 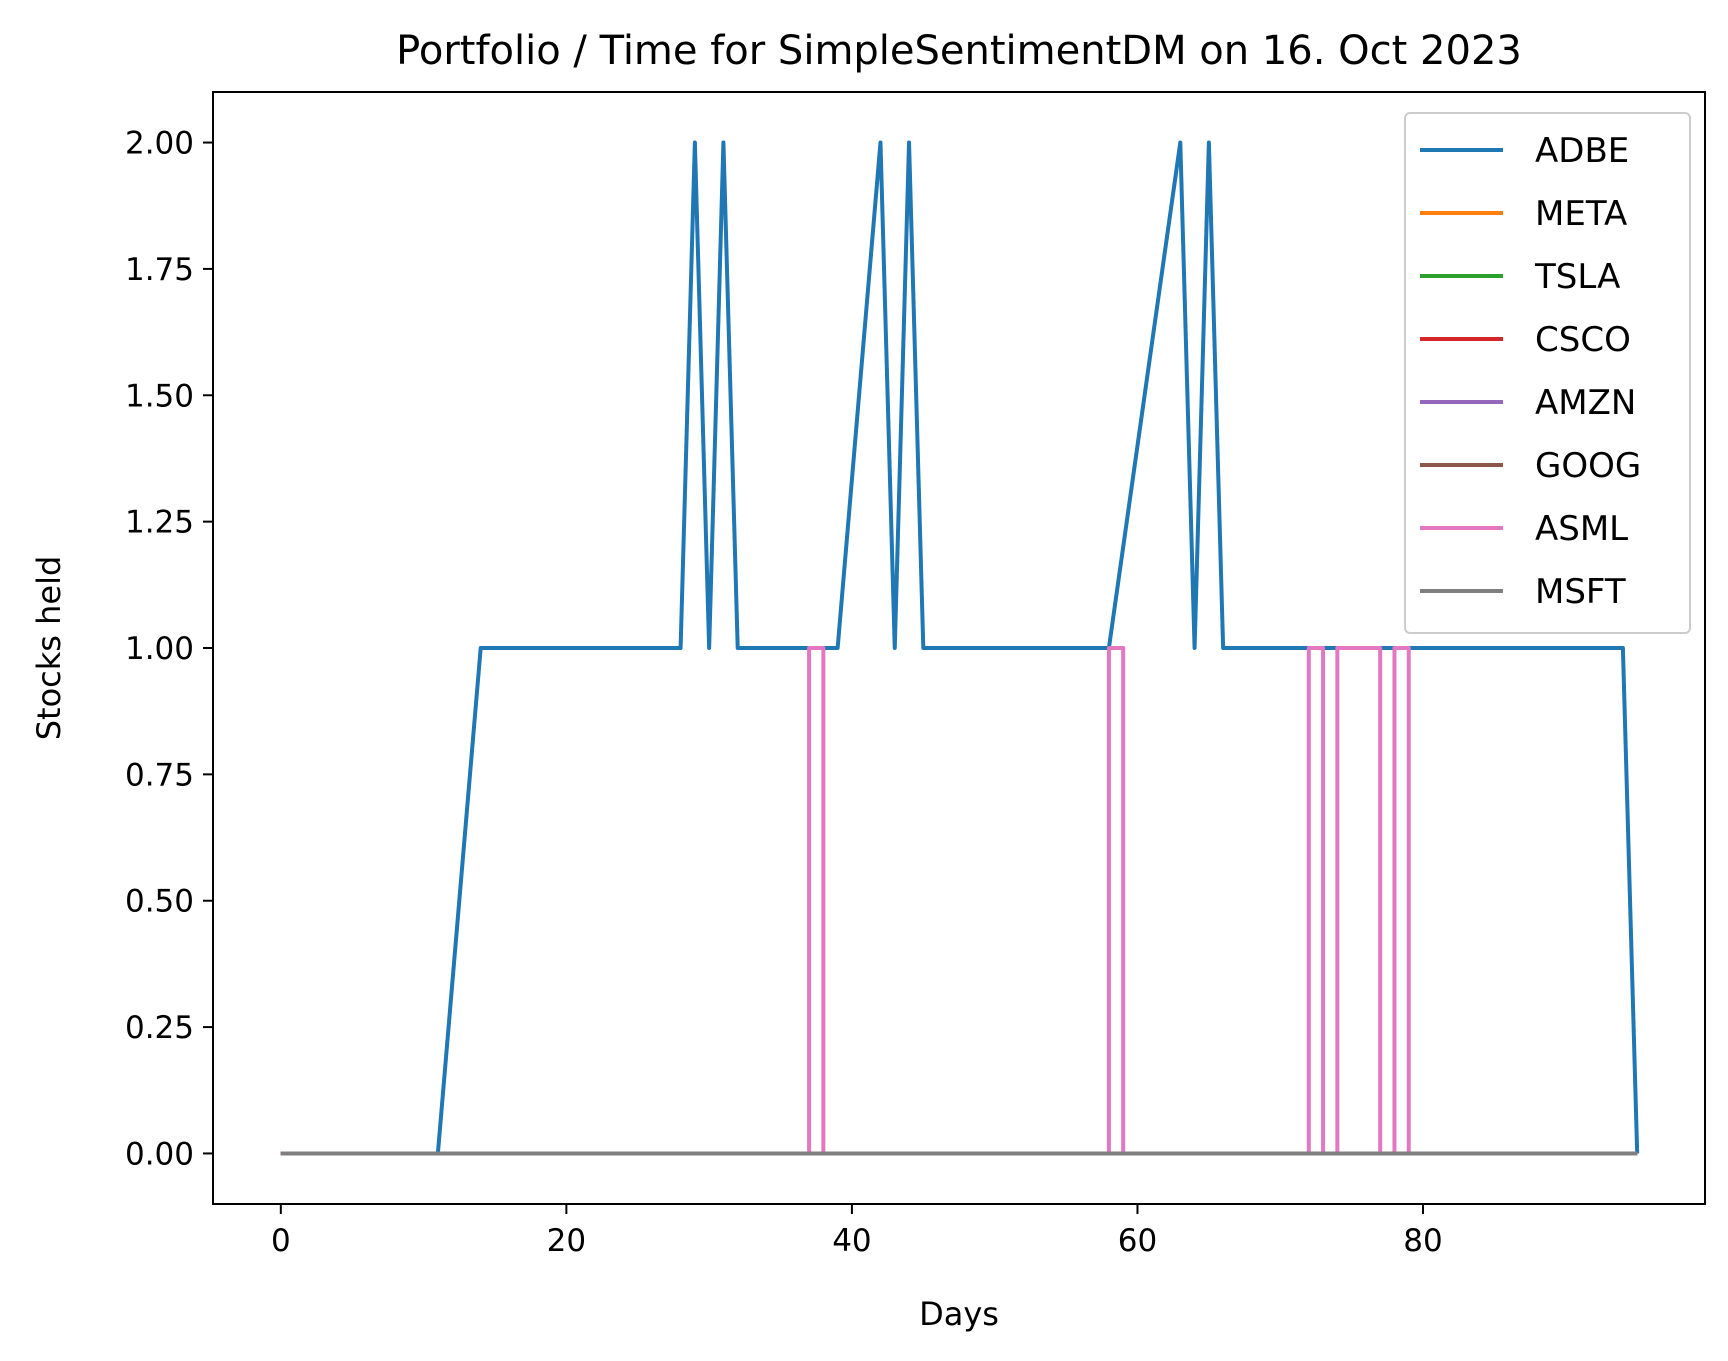 What do you see at coordinates (1585, 403) in the screenshot?
I see `legend-label-amzn: AMZN` at bounding box center [1585, 403].